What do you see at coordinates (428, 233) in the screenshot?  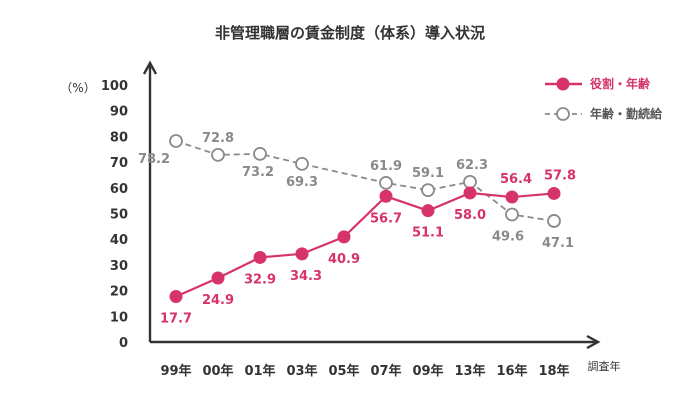 I see `data-label: 51.1` at bounding box center [428, 233].